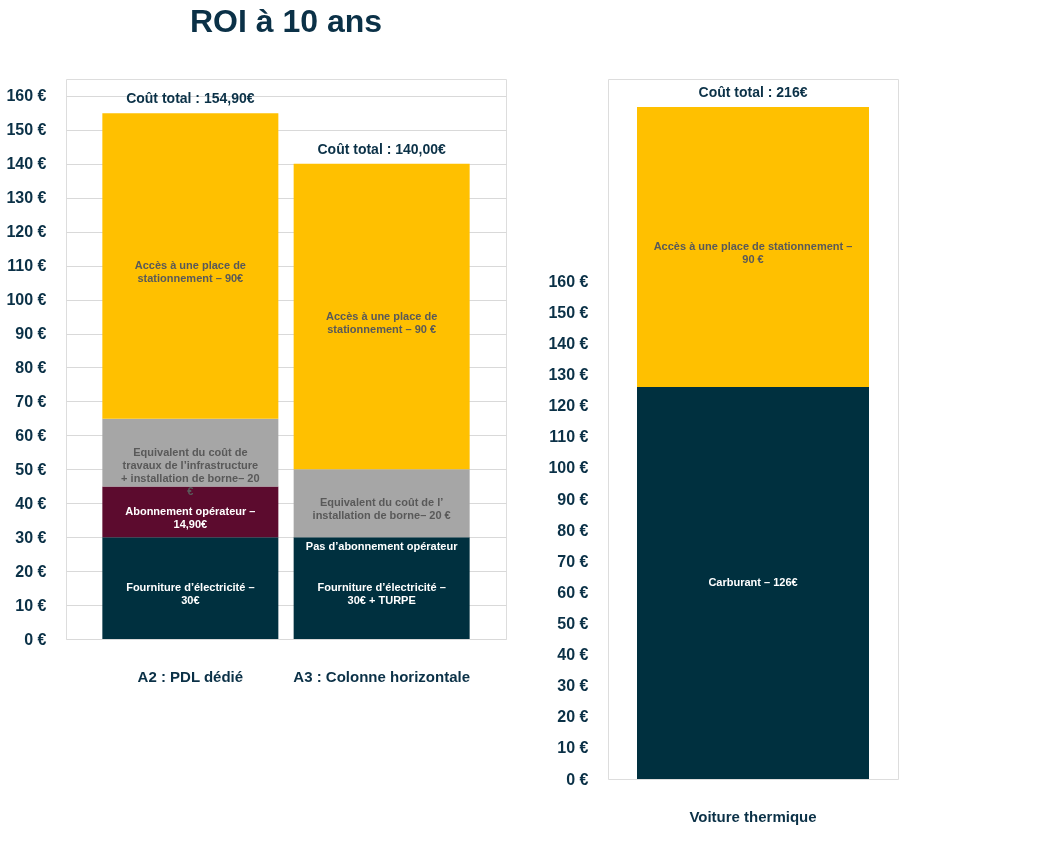 This screenshot has height=855, width=1061. Describe the element at coordinates (753, 582) in the screenshot. I see `annotation: Carburant – 126€` at that location.